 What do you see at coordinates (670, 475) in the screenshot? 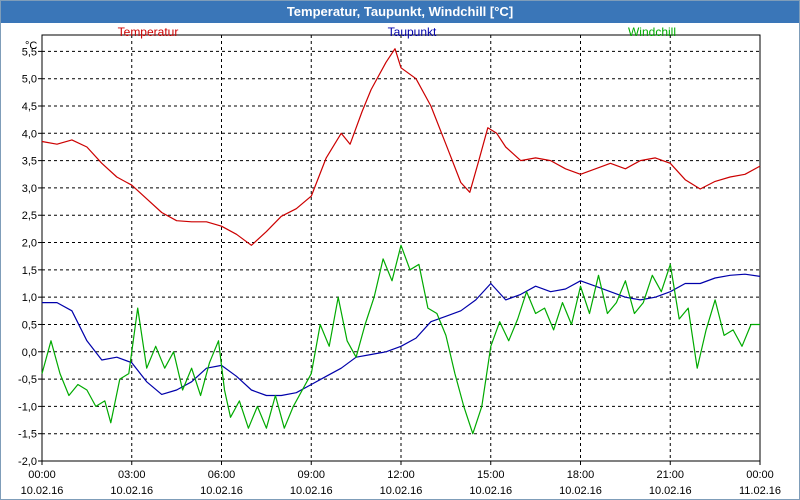
I see `x-tick-time-label: 21:00` at bounding box center [670, 475].